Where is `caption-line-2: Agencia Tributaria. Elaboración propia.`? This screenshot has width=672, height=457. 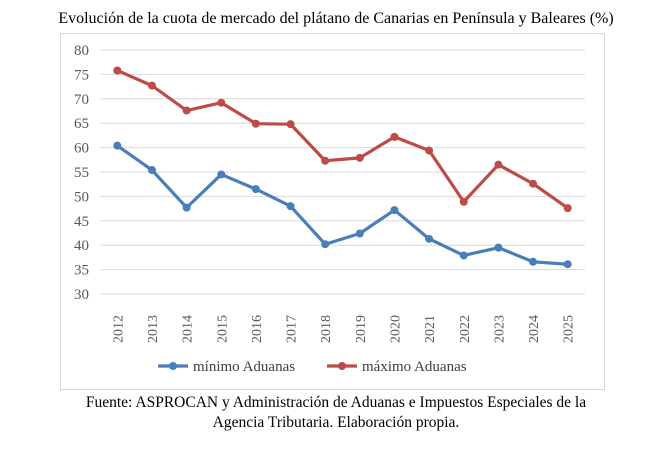
caption-line-2: Agencia Tributaria. Elaboración propia. is located at coordinates (336, 422).